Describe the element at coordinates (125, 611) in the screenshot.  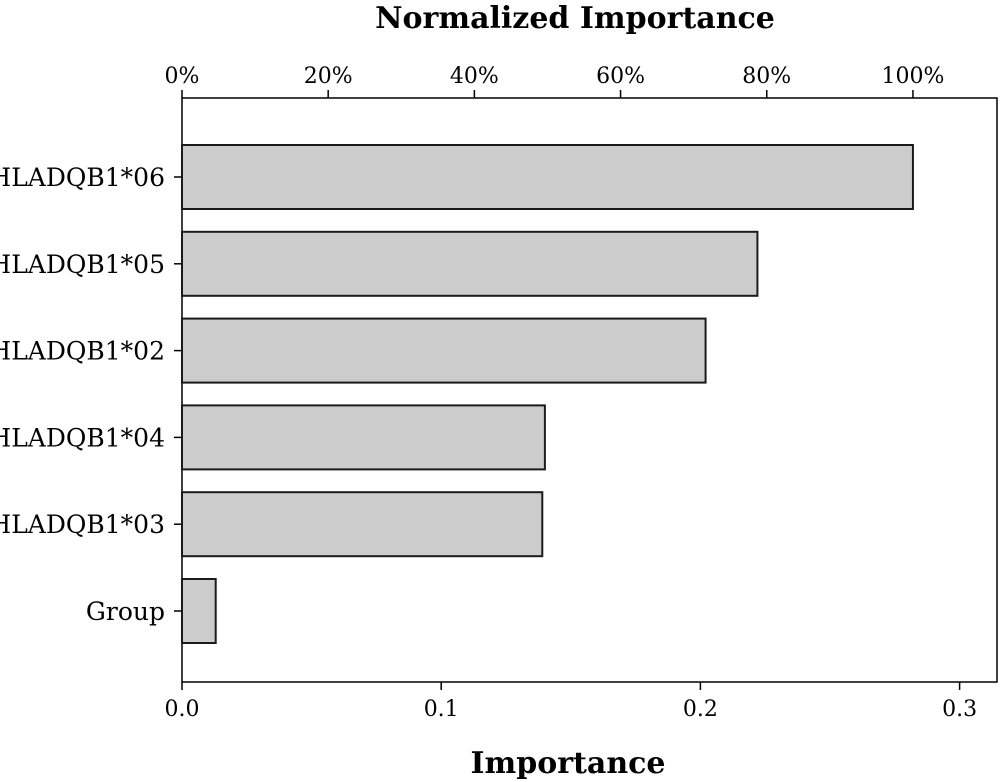
I see `category-label: Group` at that location.